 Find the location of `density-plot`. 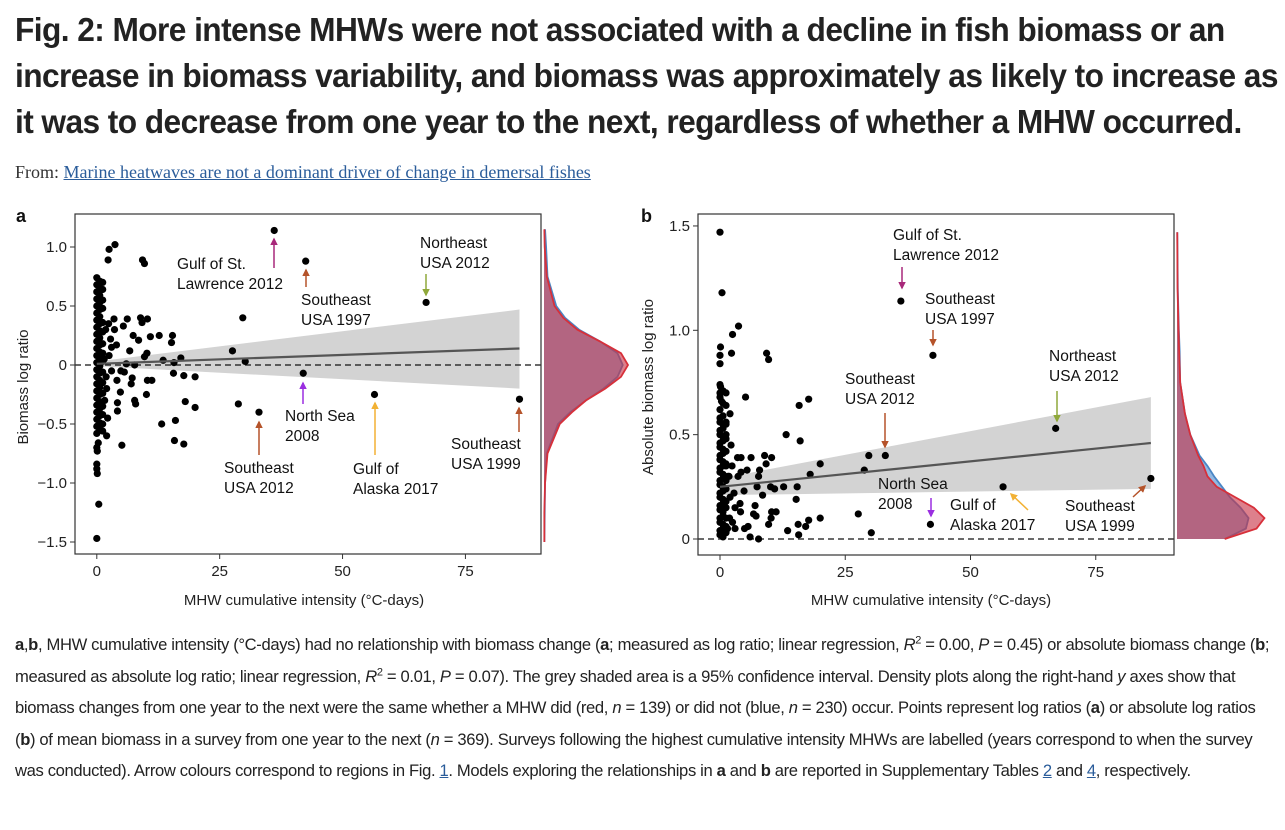

density-plot is located at coordinates (1221, 386).